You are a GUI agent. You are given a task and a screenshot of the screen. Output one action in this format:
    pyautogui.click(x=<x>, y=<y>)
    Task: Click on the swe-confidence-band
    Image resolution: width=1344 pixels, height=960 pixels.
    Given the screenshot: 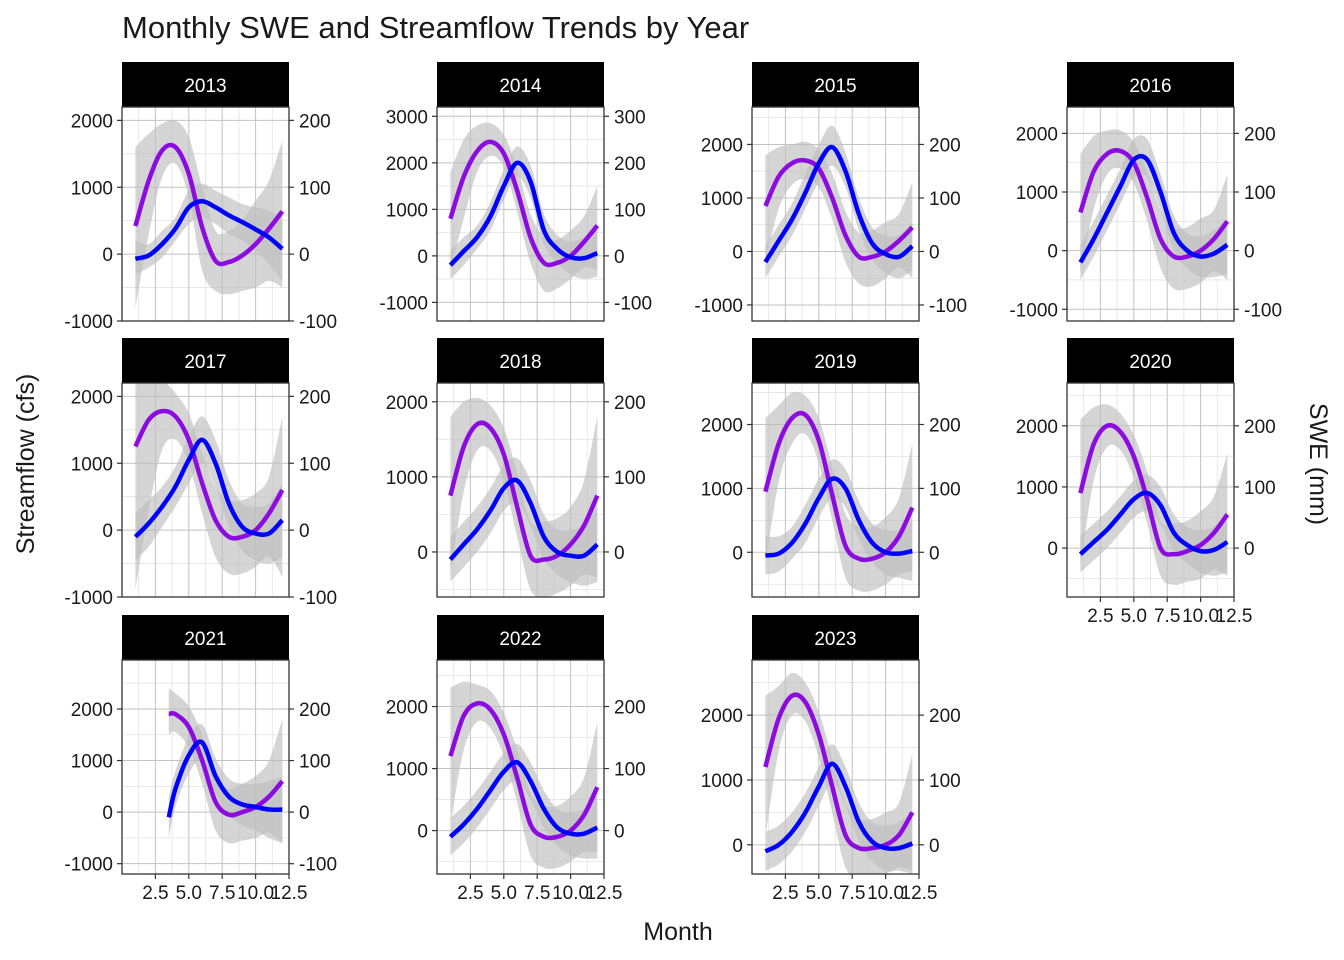 What is the action you would take?
    pyautogui.click(x=839, y=773)
    